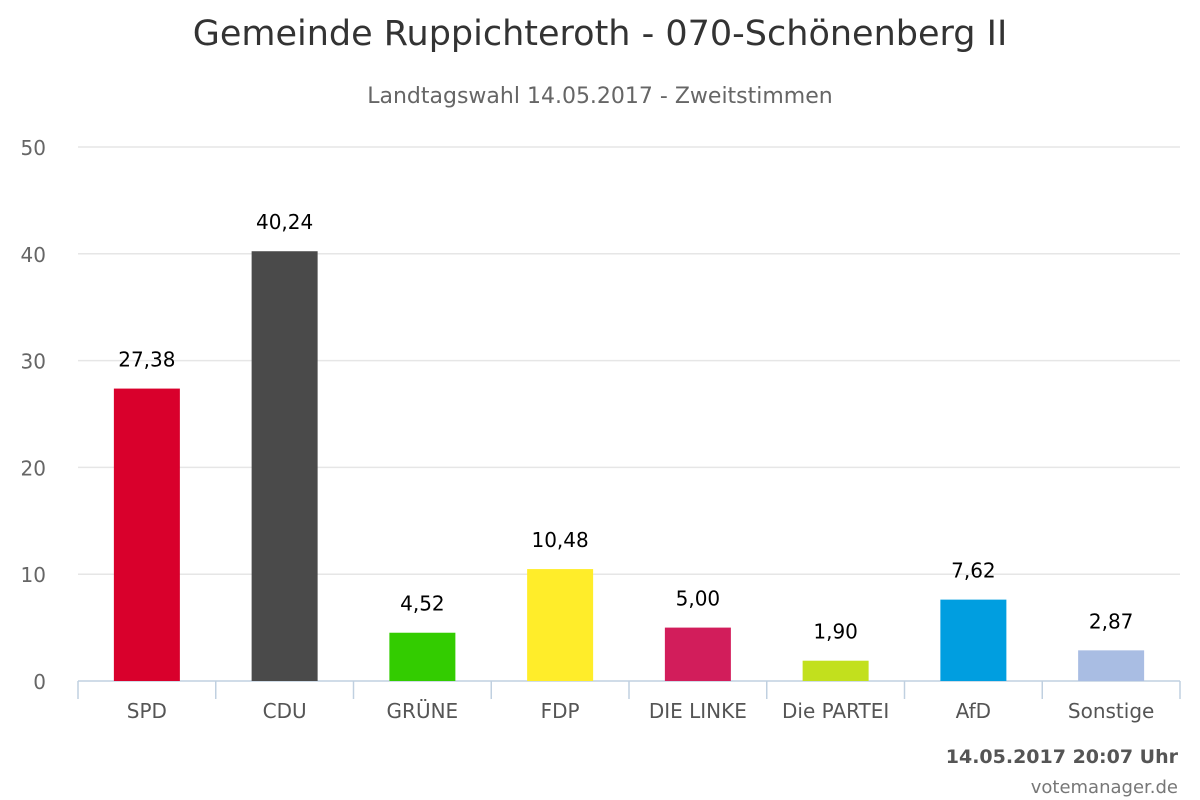 The image size is (1200, 800). Describe the element at coordinates (33, 362) in the screenshot. I see `y-tick-label: 30` at that location.